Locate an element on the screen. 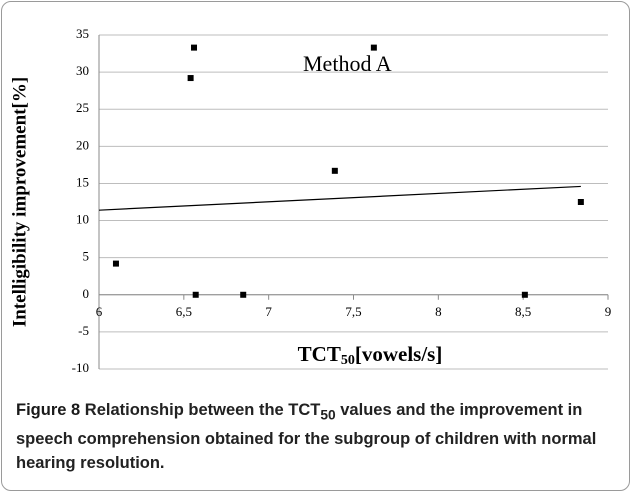 The width and height of the screenshot is (633, 494). x-axis-label: TCT50[vowels/s] is located at coordinates (370, 355).